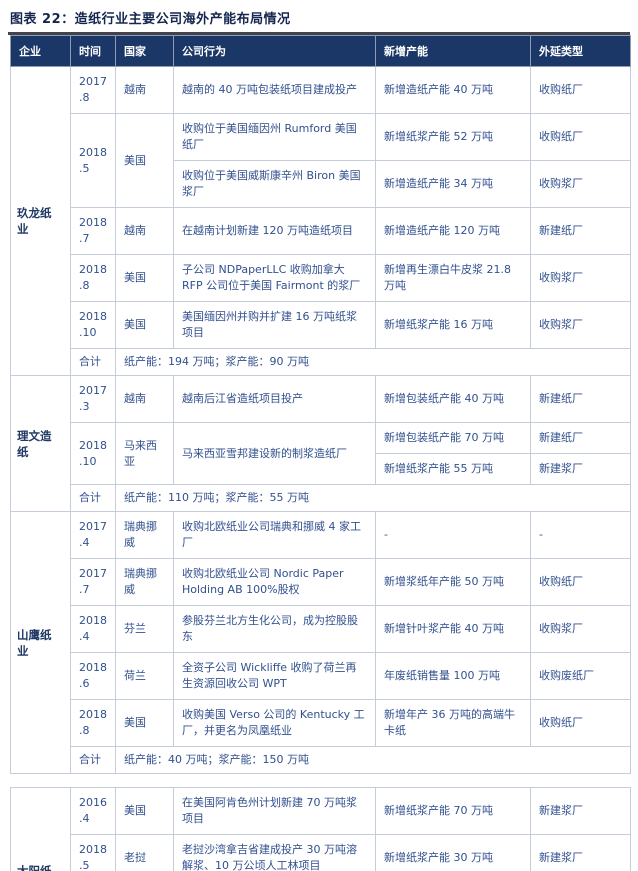  Describe the element at coordinates (373, 498) in the screenshot. I see `total-value-cell: 纸产能：110 万吨；浆产能：55 万吨` at that location.